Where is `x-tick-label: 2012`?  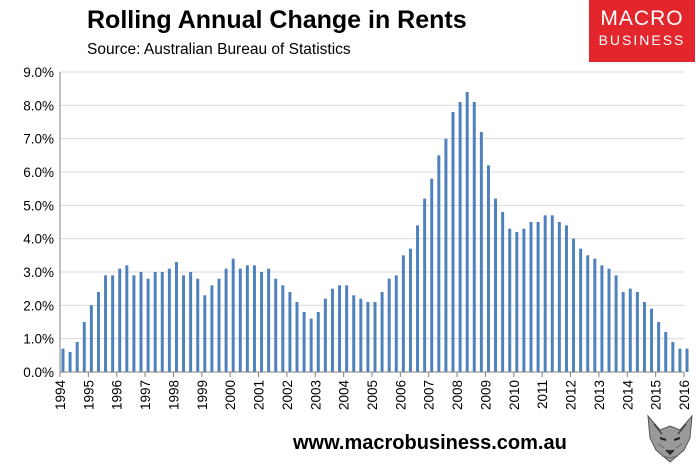 x-tick-label: 2012 is located at coordinates (571, 395).